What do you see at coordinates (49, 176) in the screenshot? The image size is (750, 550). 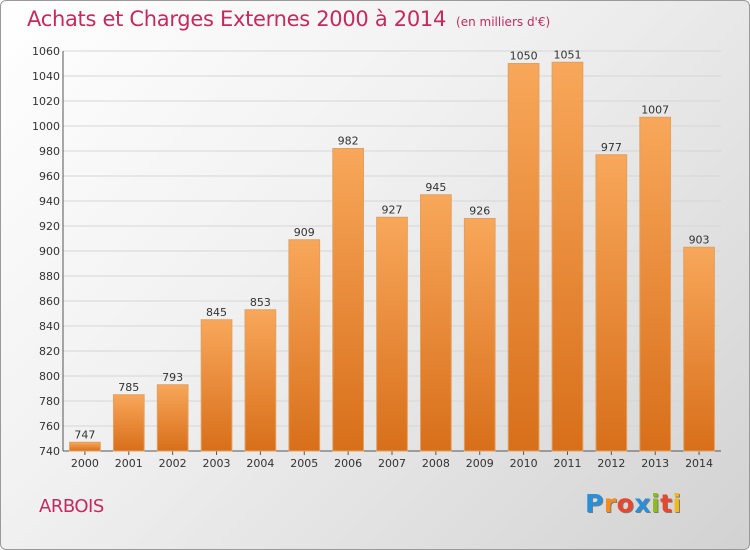 I see `y-tick-label: 960` at bounding box center [49, 176].